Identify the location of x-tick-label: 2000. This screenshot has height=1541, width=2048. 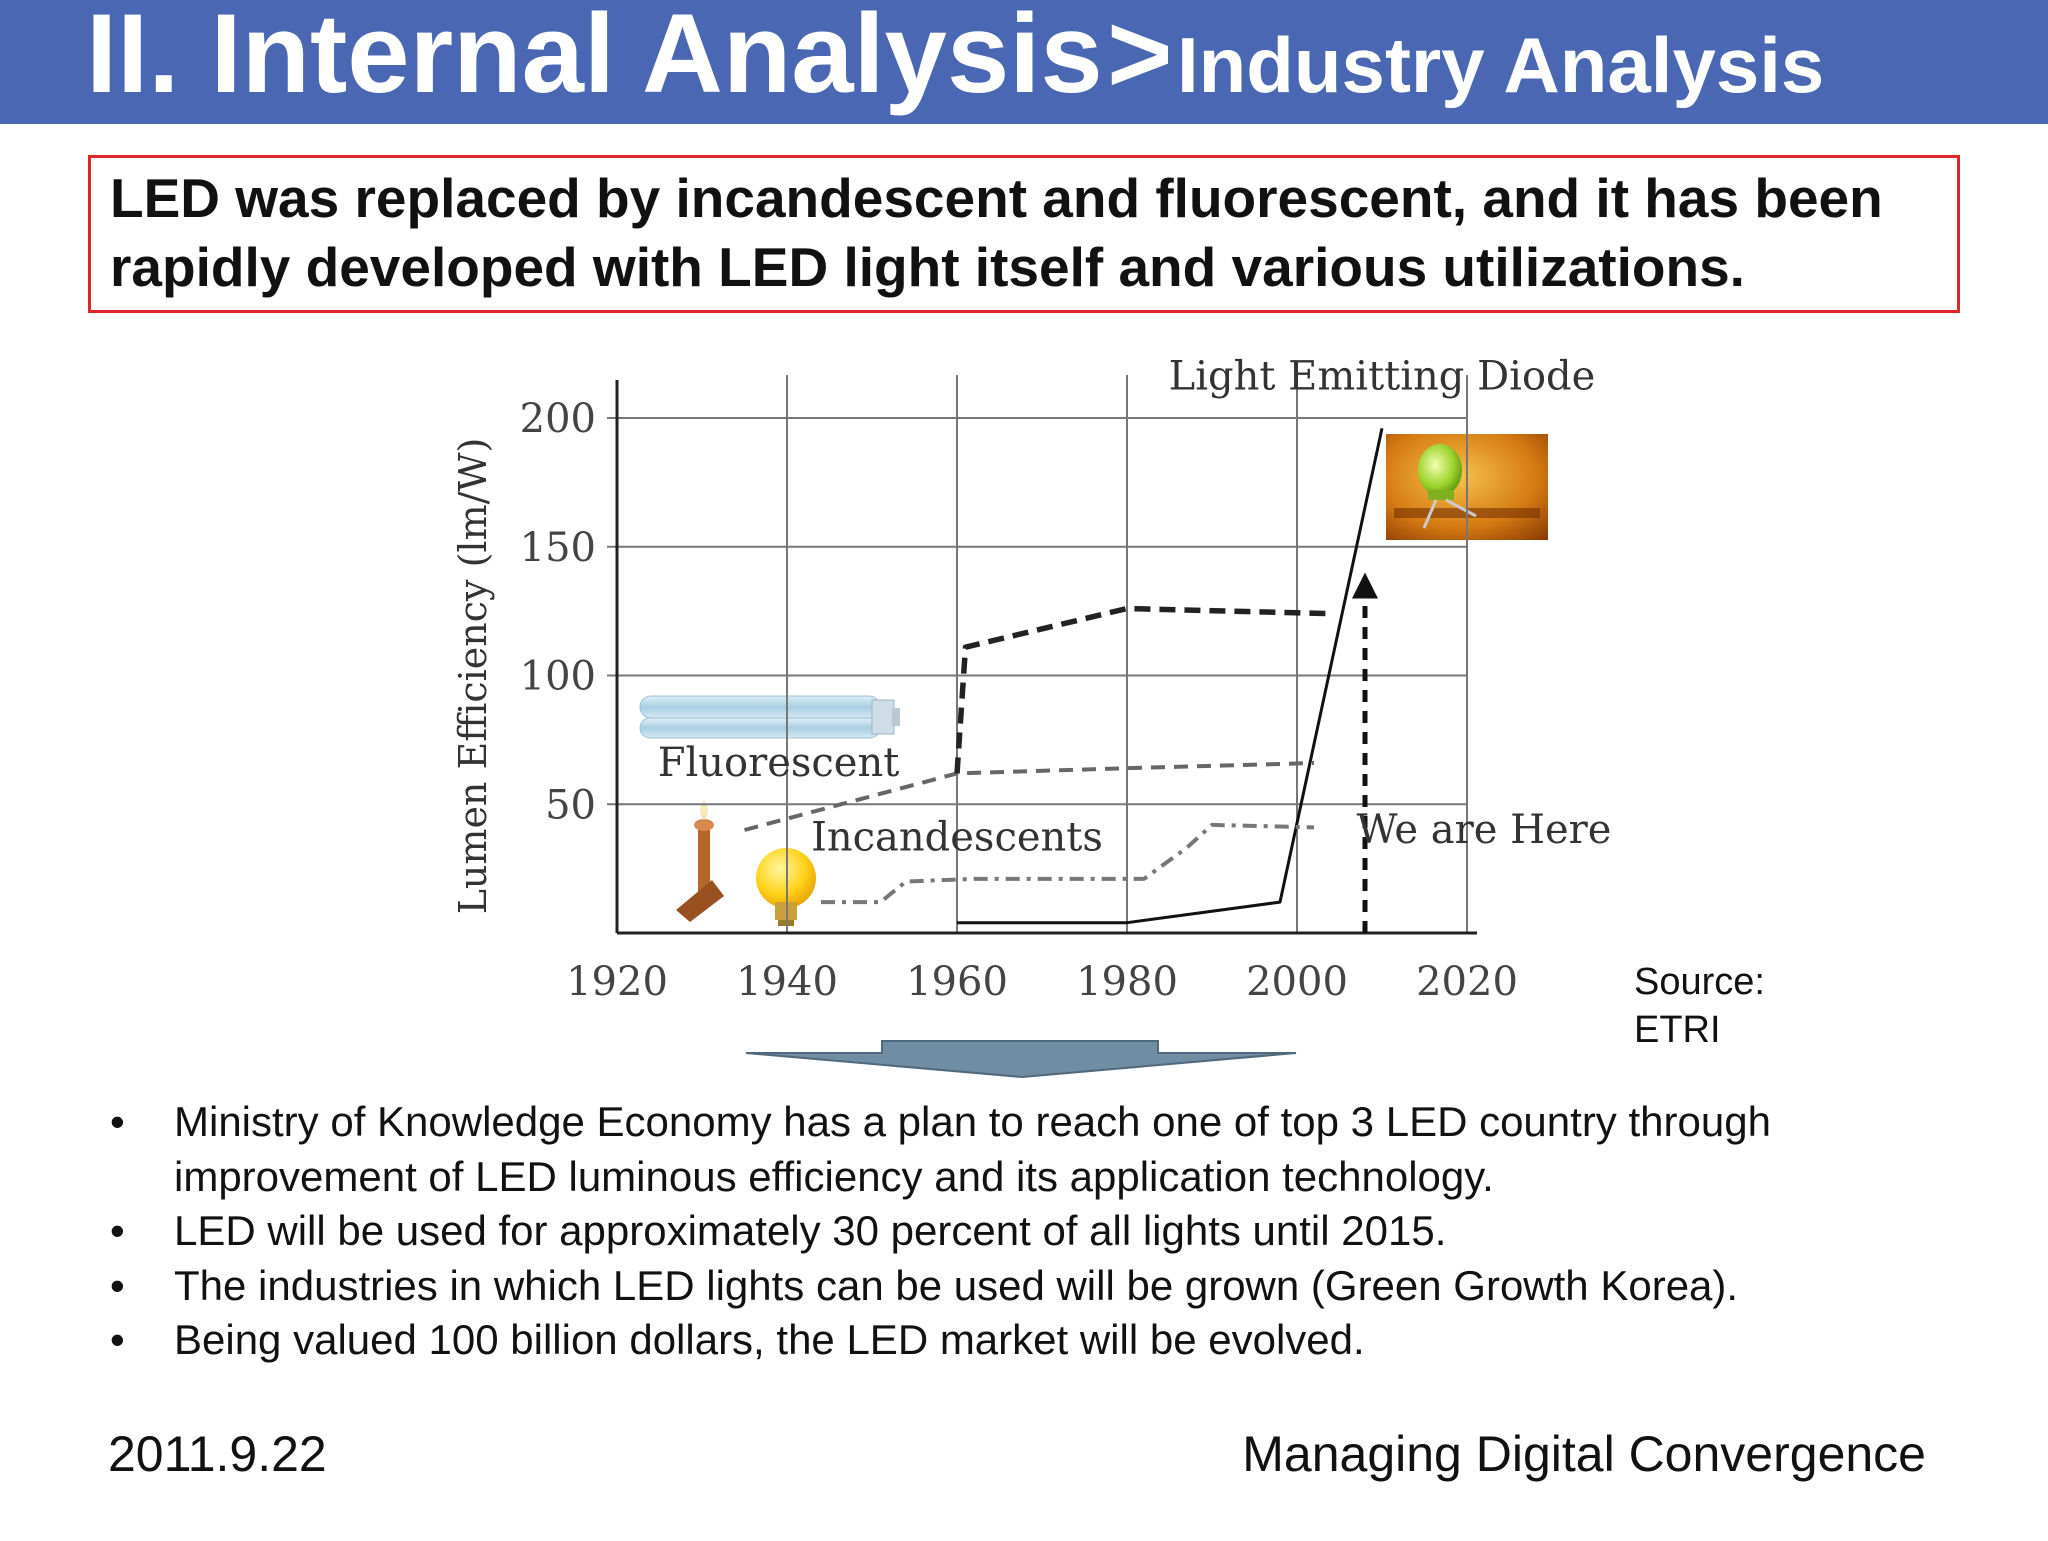
(1297, 982).